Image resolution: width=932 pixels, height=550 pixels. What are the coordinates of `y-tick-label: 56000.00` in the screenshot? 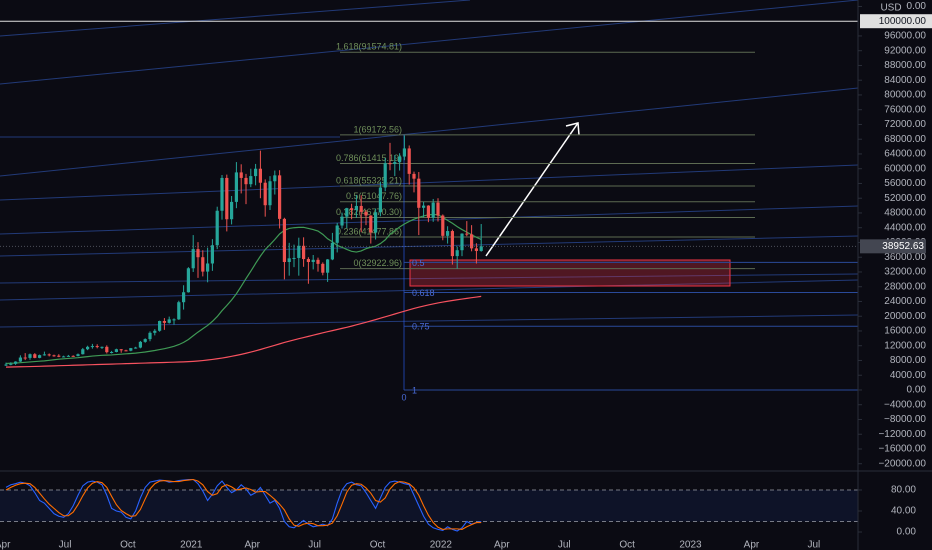 It's located at (905, 183).